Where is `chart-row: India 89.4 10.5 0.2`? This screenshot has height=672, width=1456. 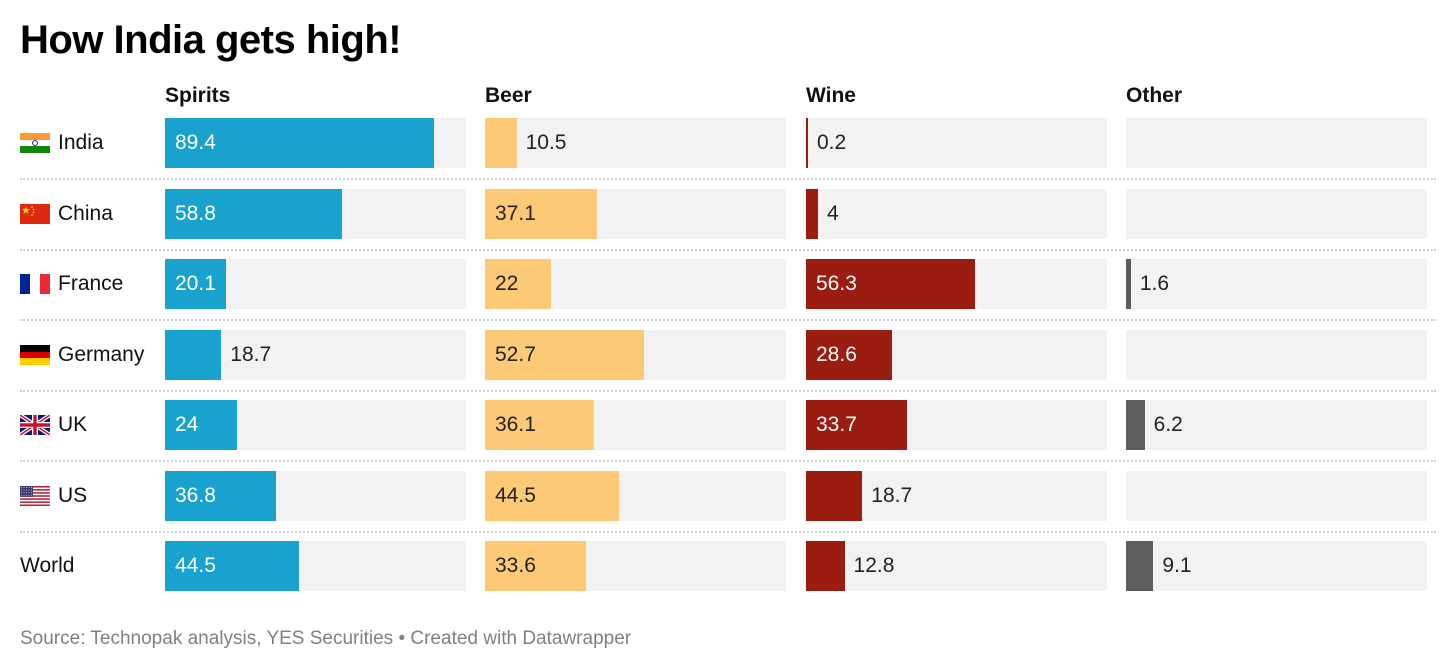
chart-row: India 89.4 10.5 0.2 is located at coordinates (728, 143).